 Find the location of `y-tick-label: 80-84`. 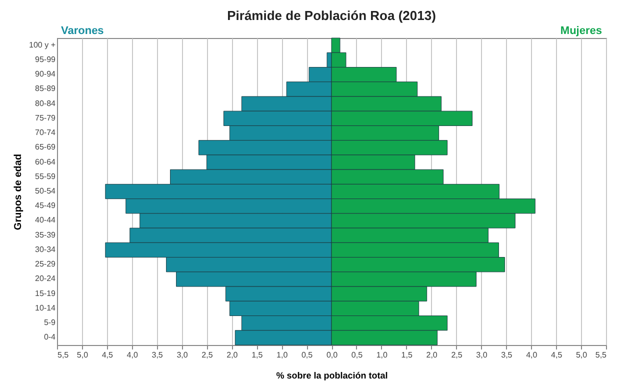

y-tick-label: 80-84 is located at coordinates (45, 103).